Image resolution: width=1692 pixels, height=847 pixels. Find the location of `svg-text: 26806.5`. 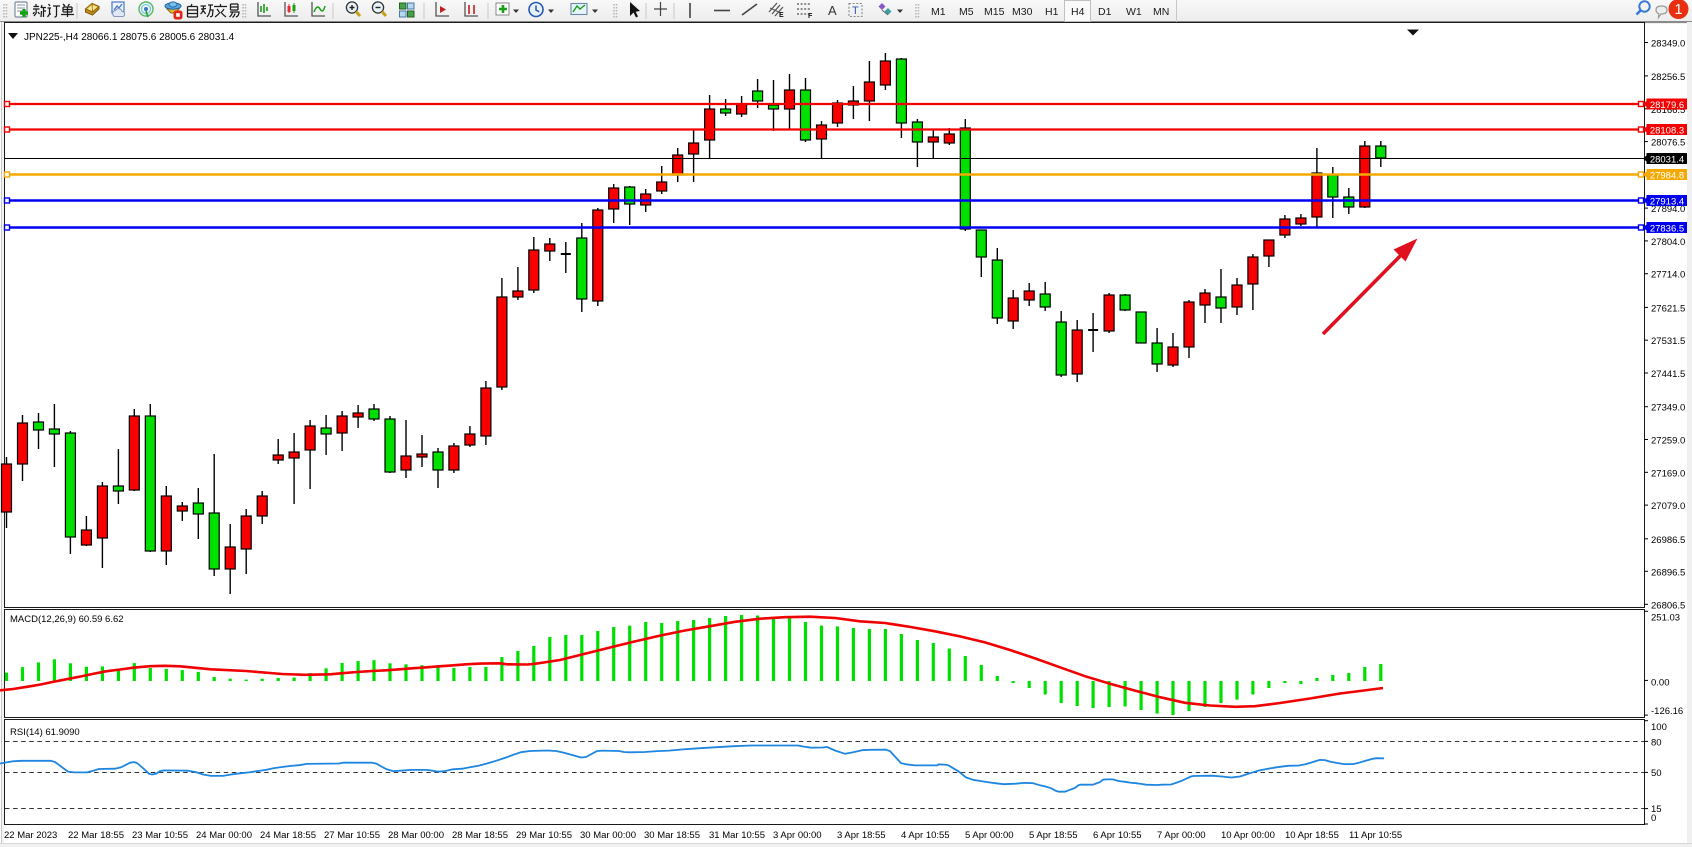

svg-text: 26806.5 is located at coordinates (1668, 605).